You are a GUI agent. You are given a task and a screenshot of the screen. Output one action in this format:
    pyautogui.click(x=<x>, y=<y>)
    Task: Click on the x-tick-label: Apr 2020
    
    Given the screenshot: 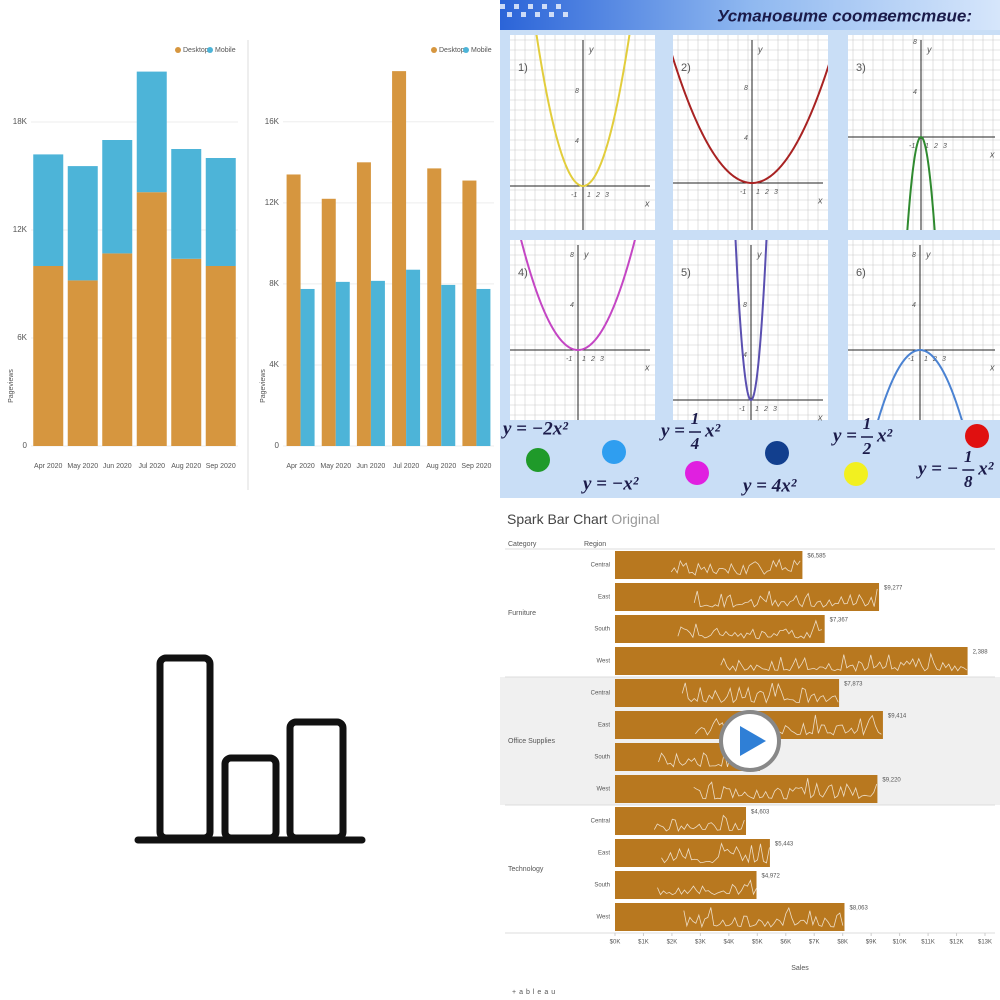 What is the action you would take?
    pyautogui.click(x=48, y=466)
    